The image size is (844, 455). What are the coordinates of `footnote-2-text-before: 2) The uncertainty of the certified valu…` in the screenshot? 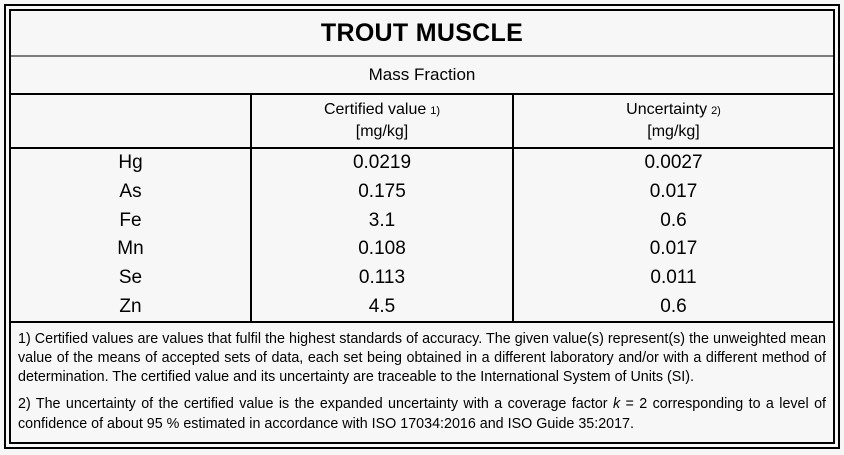 It's located at (315, 404).